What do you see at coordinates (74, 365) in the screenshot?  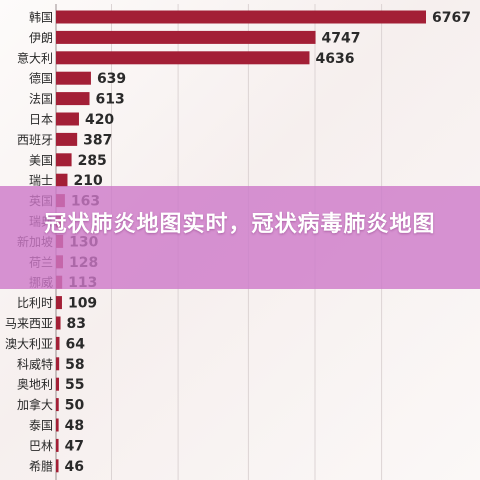 I see `value-label: 58` at bounding box center [74, 365].